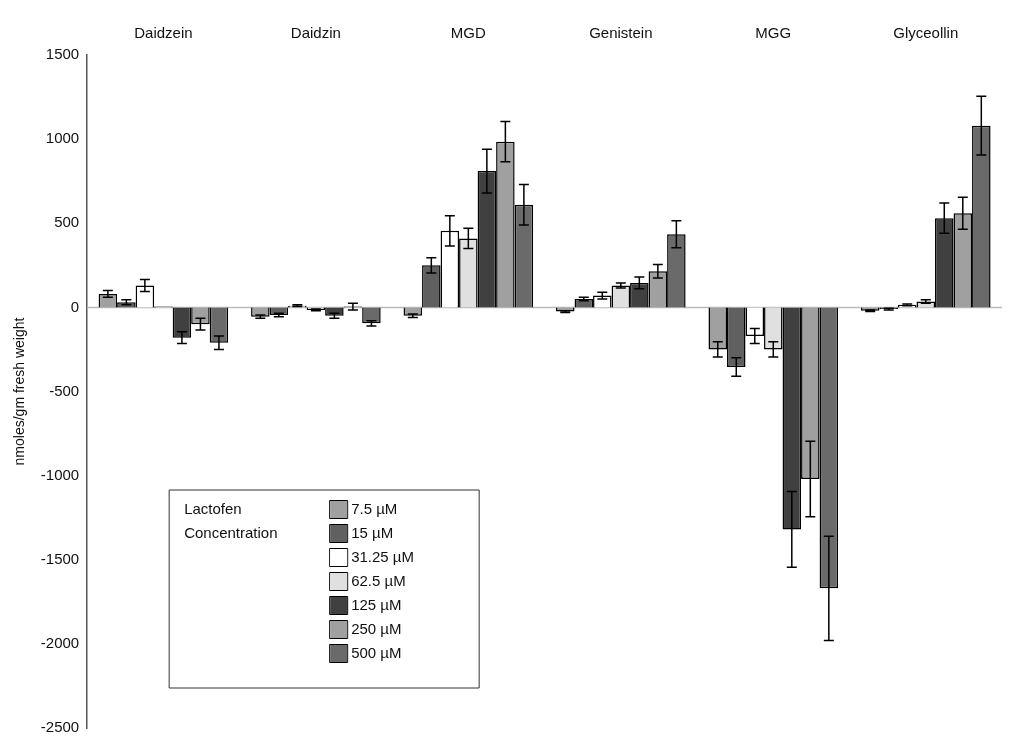 Image resolution: width=1020 pixels, height=753 pixels. What do you see at coordinates (383, 557) in the screenshot?
I see `legend-label: 31.25 µM` at bounding box center [383, 557].